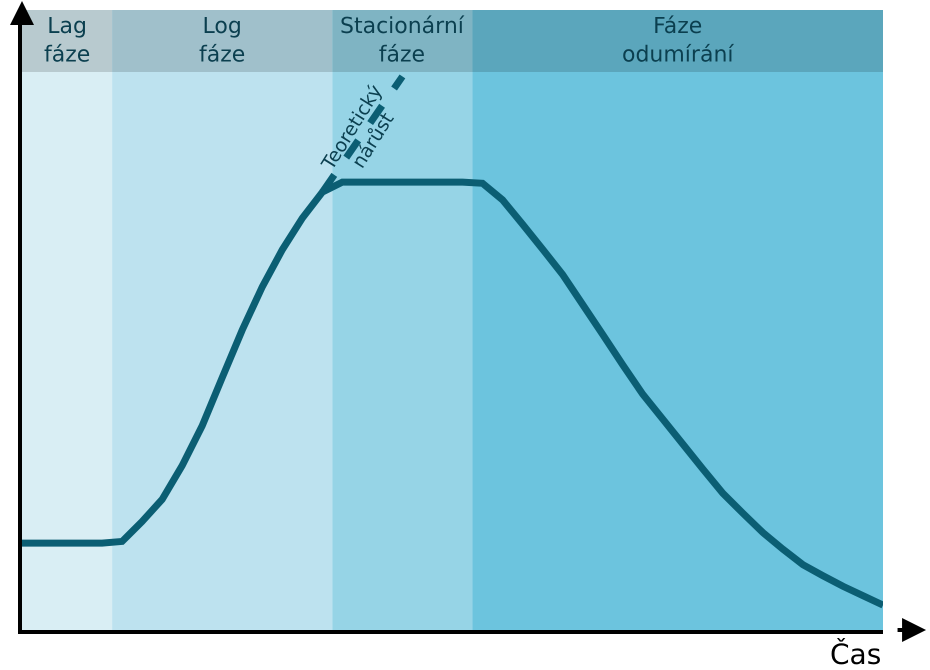  What do you see at coordinates (222, 41) in the screenshot?
I see `text: Log fáze` at bounding box center [222, 41].